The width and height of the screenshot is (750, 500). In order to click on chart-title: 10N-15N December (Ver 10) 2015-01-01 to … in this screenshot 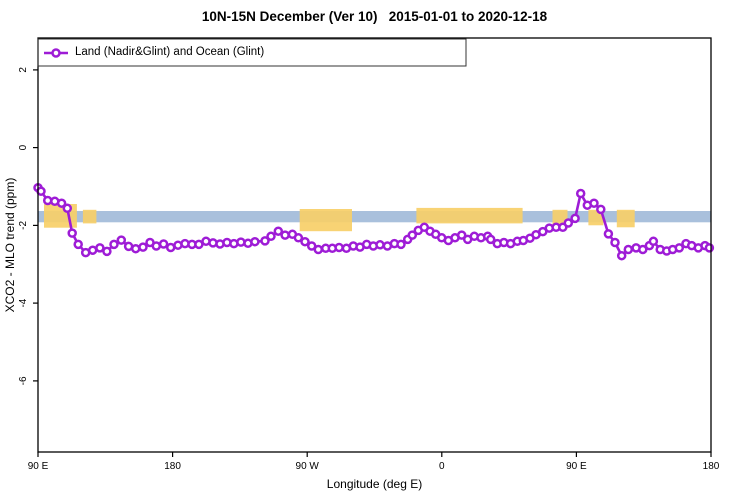, I will do `click(374, 16)`.